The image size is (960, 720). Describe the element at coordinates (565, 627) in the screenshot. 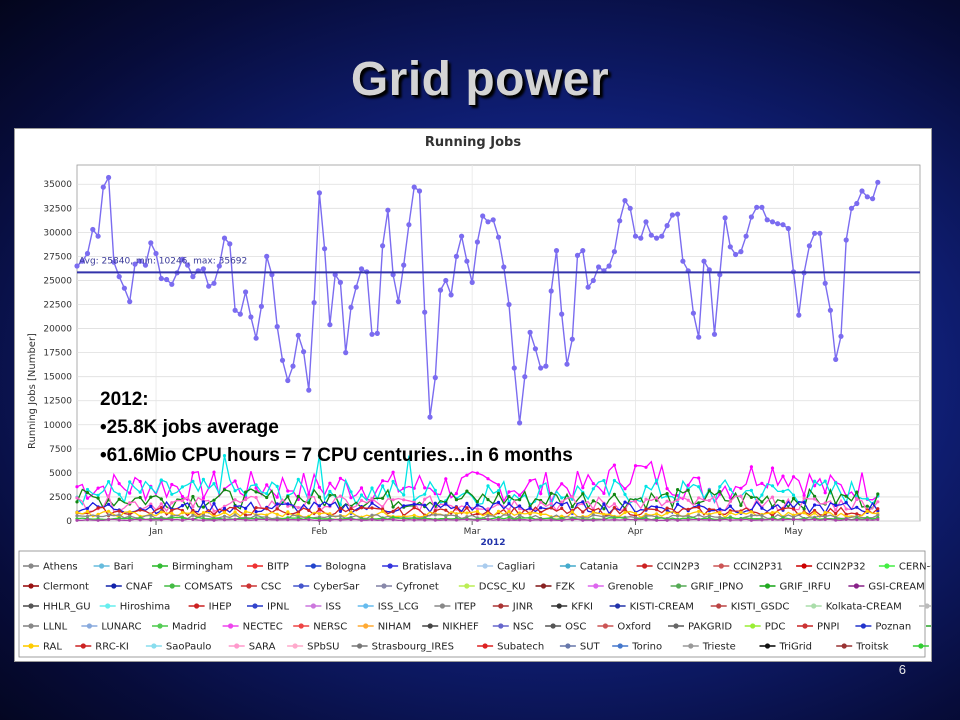

I see `legend-entry: OSC` at that location.